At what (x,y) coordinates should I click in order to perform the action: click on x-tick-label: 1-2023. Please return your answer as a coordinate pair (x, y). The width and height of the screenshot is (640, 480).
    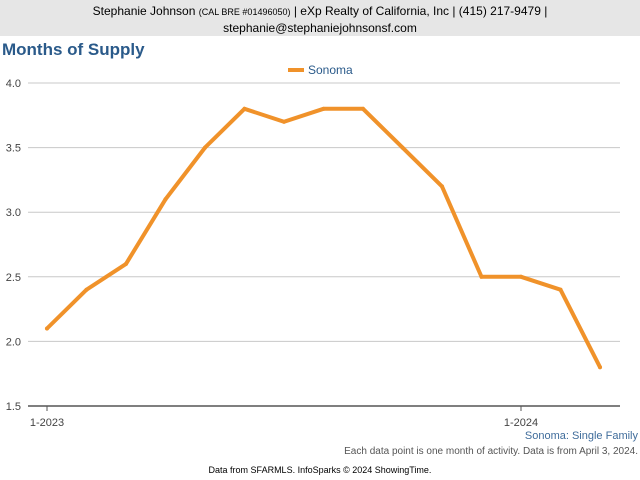
    Looking at the image, I should click on (47, 423).